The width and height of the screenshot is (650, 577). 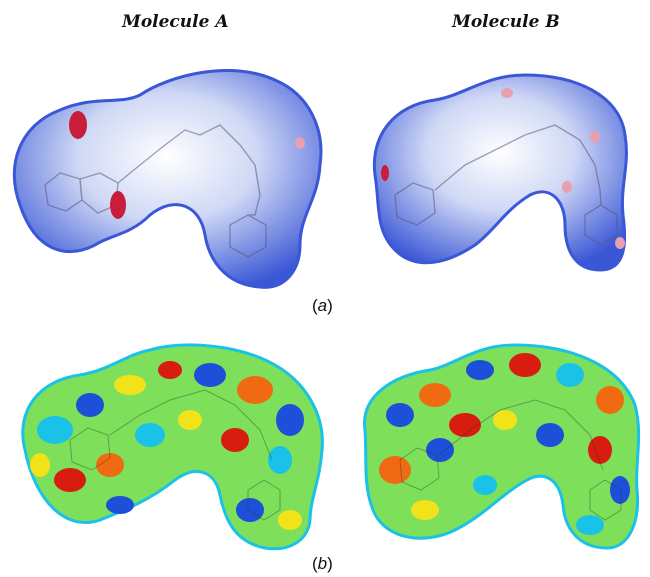 I want to click on molecular-surface, so click(x=500, y=172).